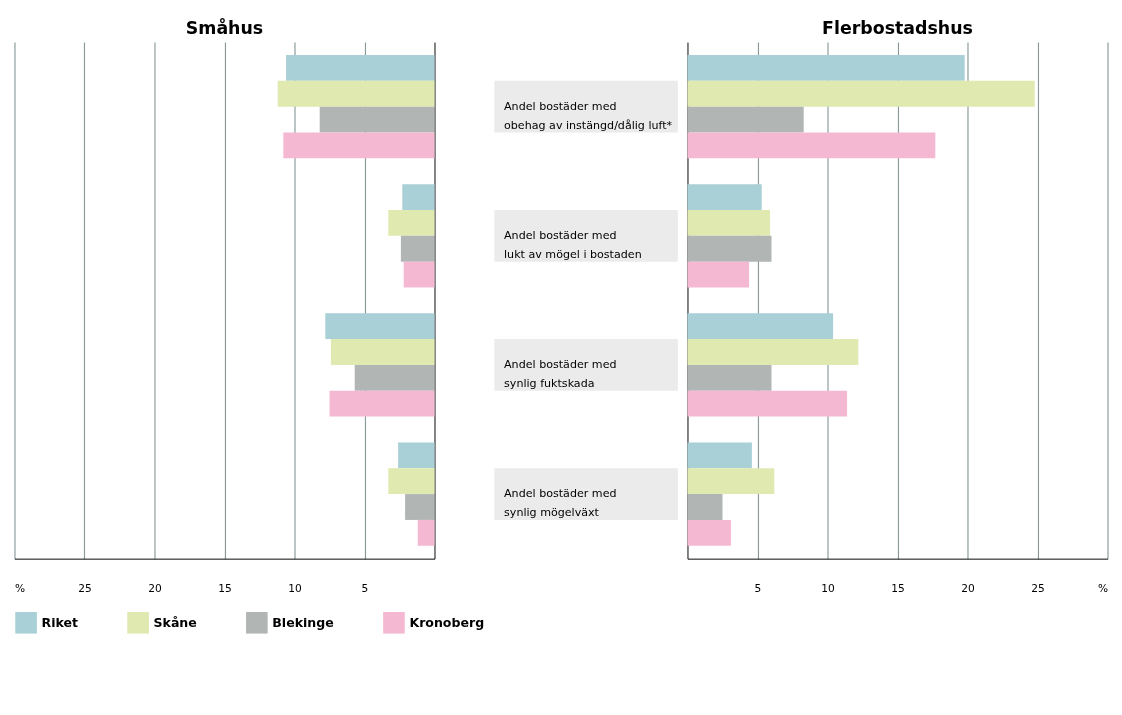 The image size is (1122, 715). What do you see at coordinates (573, 245) in the screenshot?
I see `y-tick-label: Andel bostäder med lukt av mögel i bostaden` at bounding box center [573, 245].